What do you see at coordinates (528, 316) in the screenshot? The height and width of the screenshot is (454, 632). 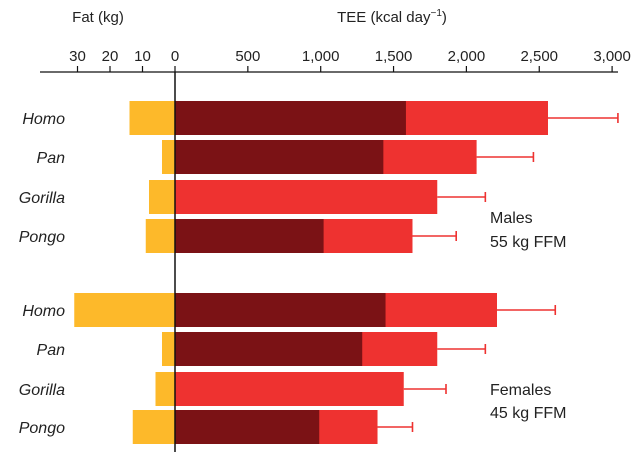 I see `group-note-group: Males 55 kg FFM Females 45 kg FFM` at bounding box center [528, 316].